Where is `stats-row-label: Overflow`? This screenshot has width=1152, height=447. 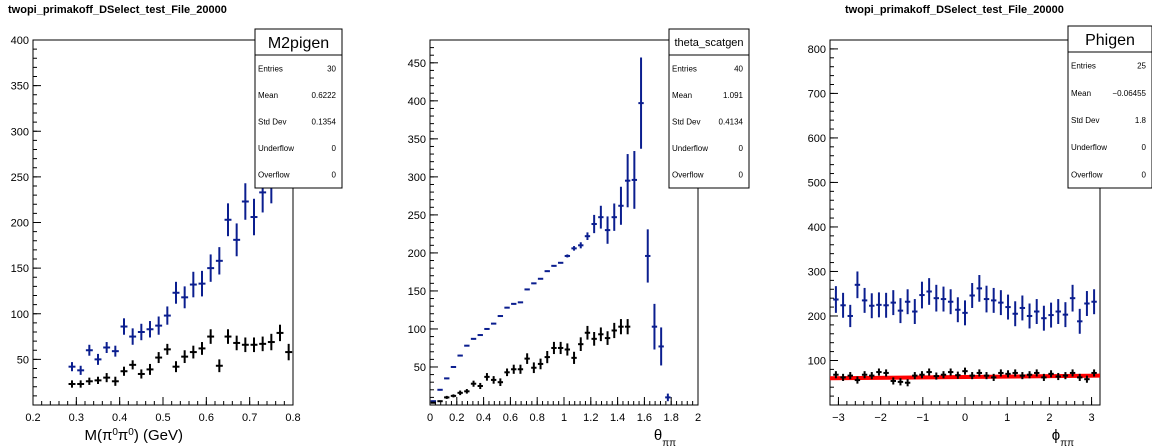
stats-row-label: Overflow is located at coordinates (688, 175).